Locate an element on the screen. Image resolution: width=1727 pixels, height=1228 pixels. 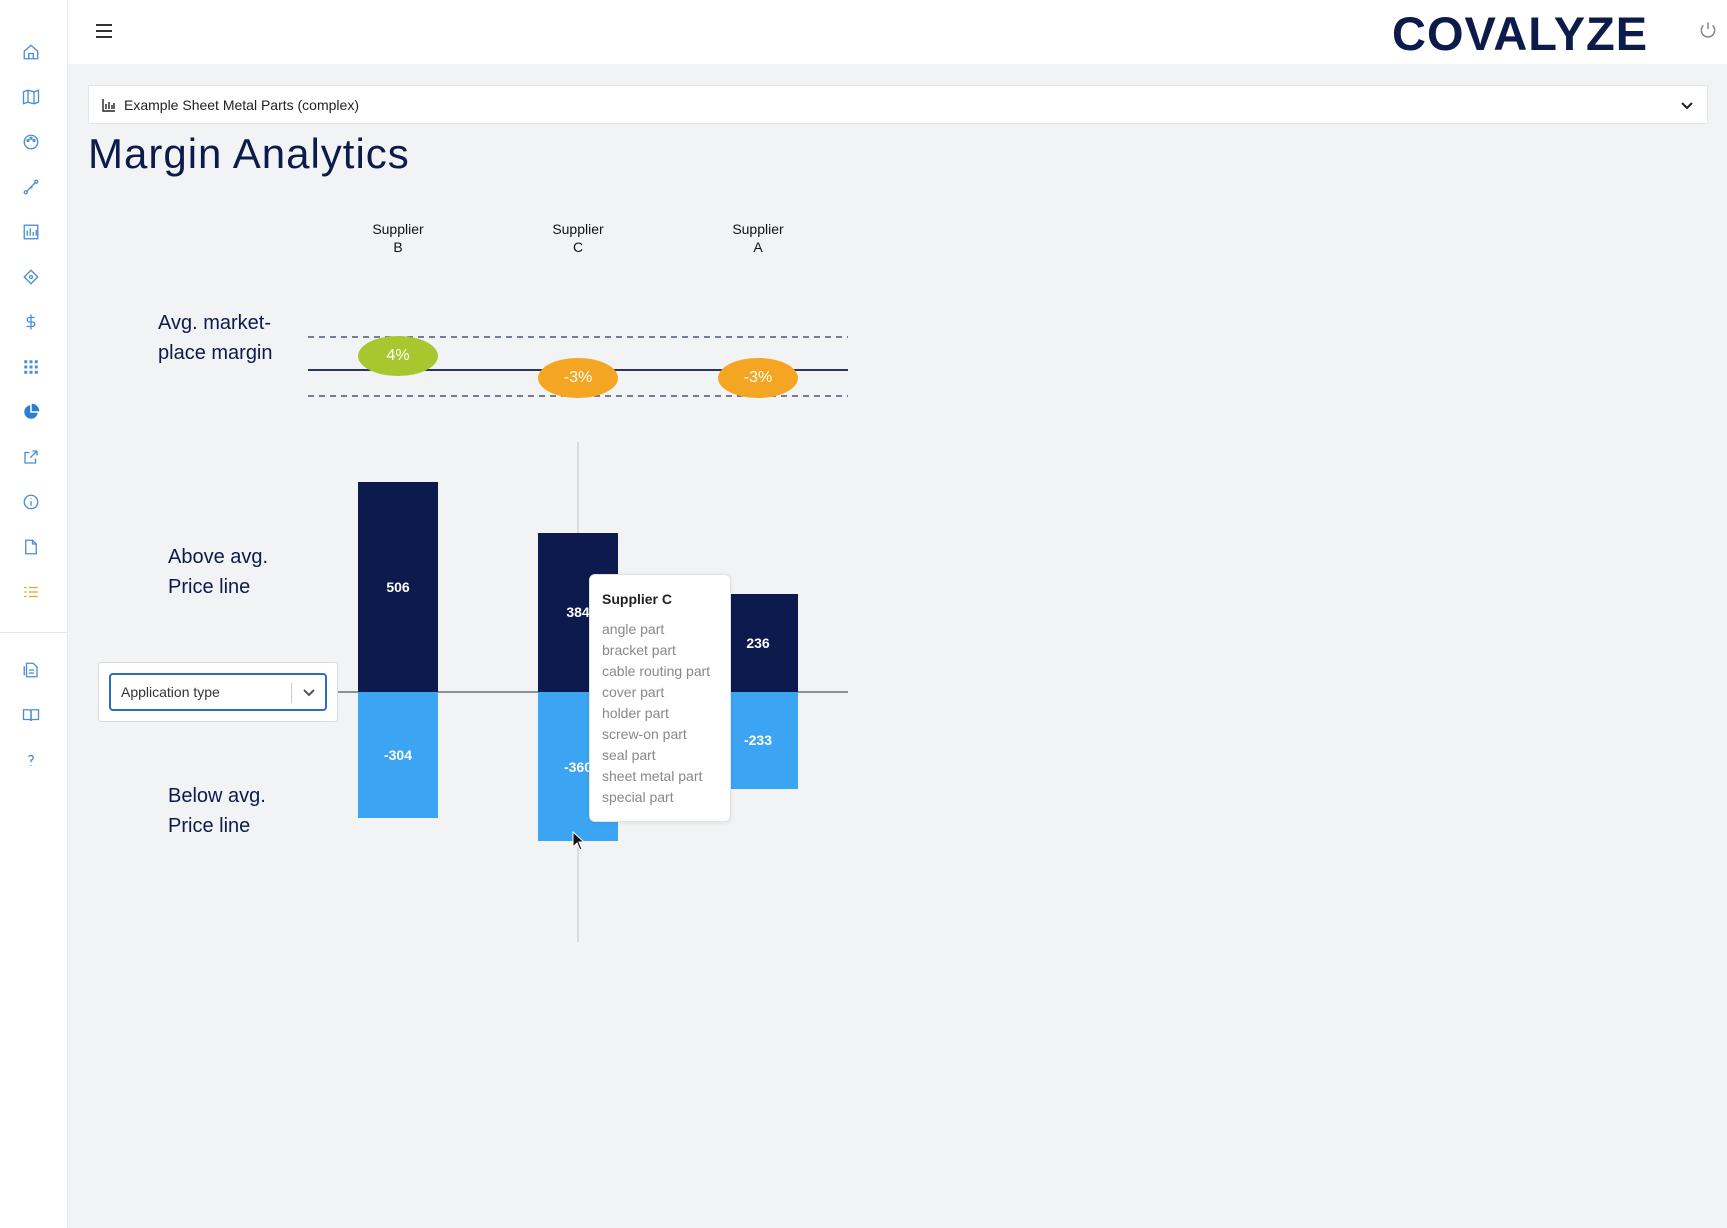
application-type-panel: Application type is located at coordinates (218, 692).